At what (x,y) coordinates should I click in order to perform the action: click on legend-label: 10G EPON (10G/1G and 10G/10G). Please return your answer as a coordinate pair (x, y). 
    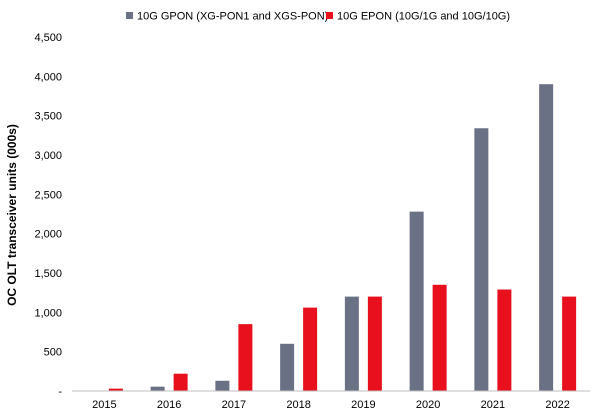
    Looking at the image, I should click on (423, 17).